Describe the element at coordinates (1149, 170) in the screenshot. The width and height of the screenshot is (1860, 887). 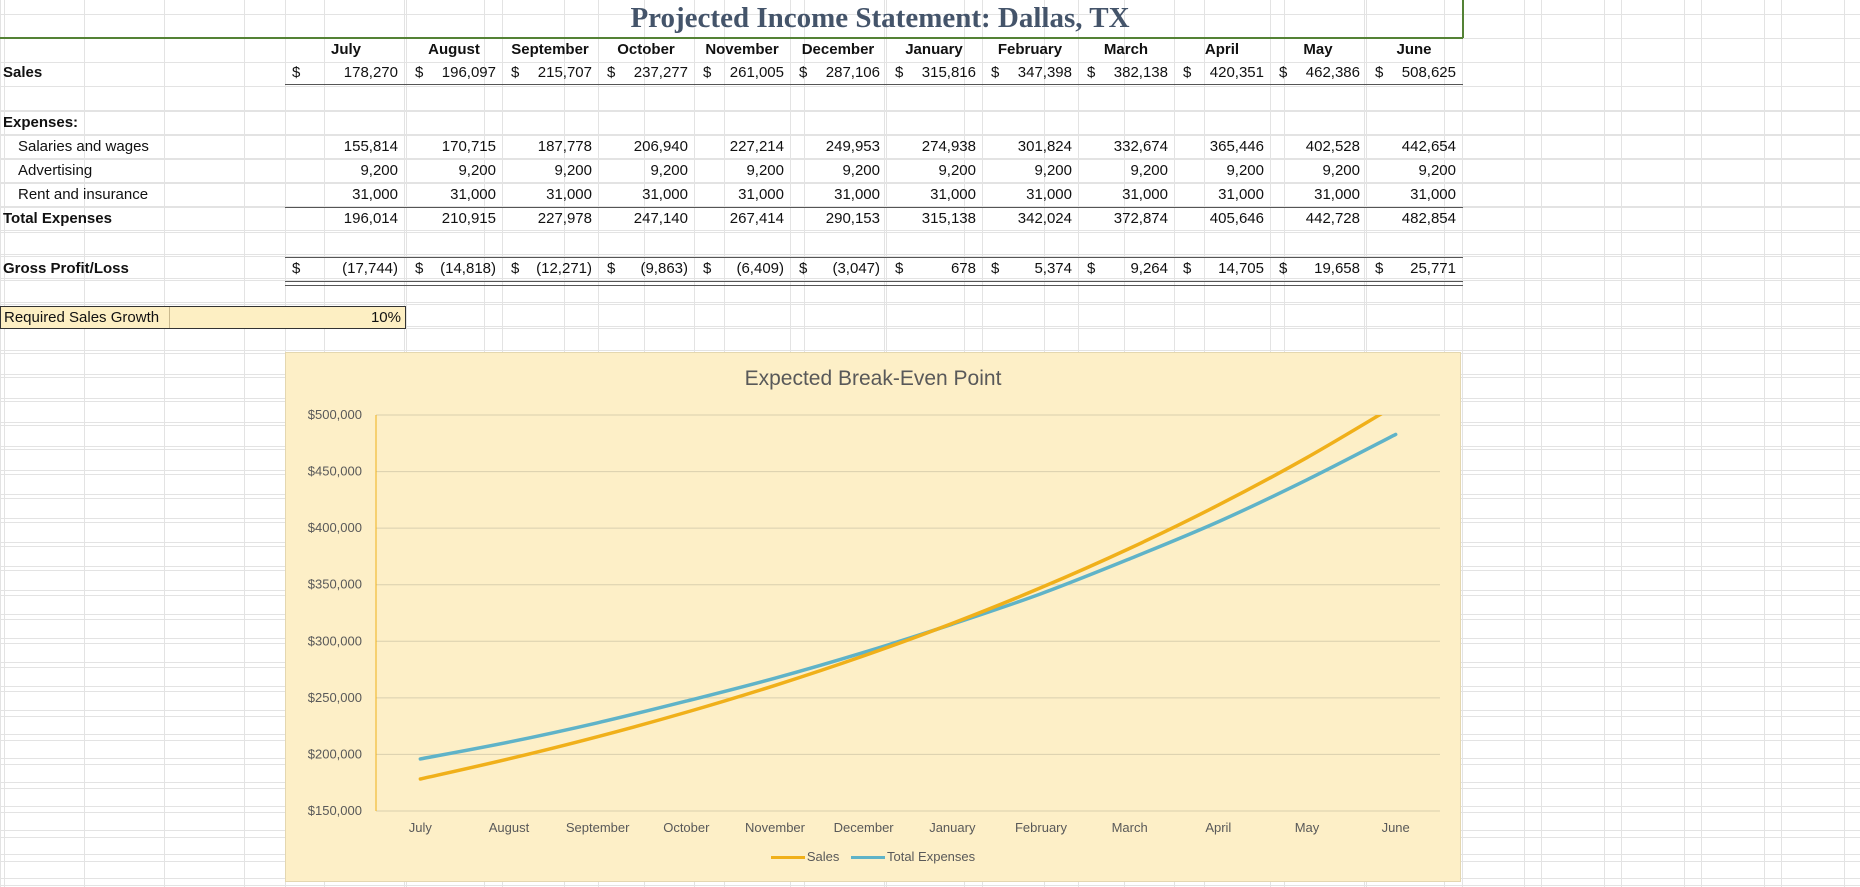
I see `advertising-value-march: 9,200` at that location.